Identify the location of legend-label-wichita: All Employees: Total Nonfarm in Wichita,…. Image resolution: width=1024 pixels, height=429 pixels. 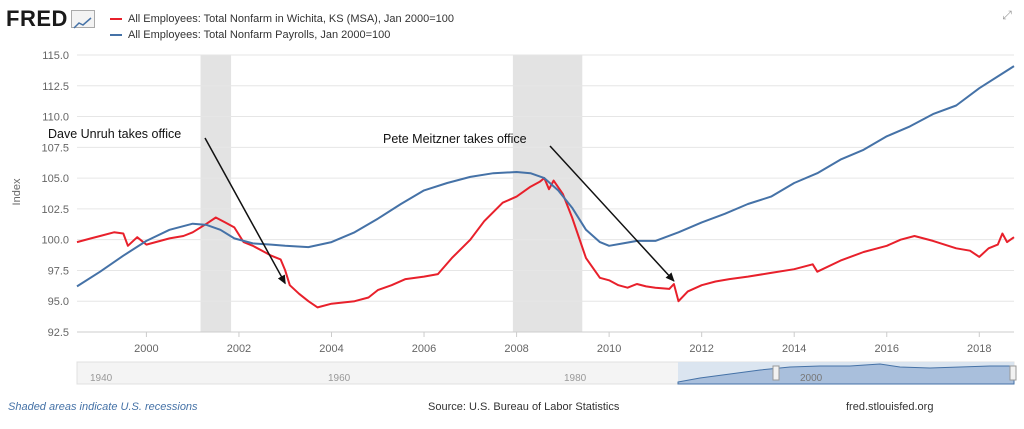
(291, 19).